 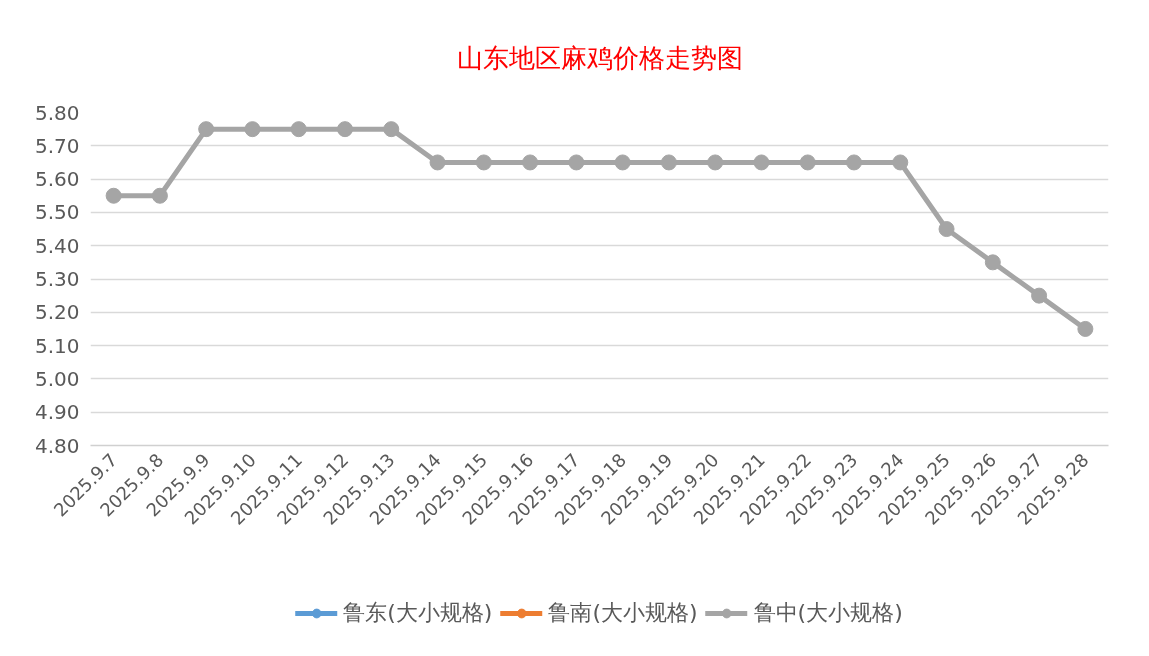 What do you see at coordinates (57, 112) in the screenshot?
I see `y-tick-label: 5.80` at bounding box center [57, 112].